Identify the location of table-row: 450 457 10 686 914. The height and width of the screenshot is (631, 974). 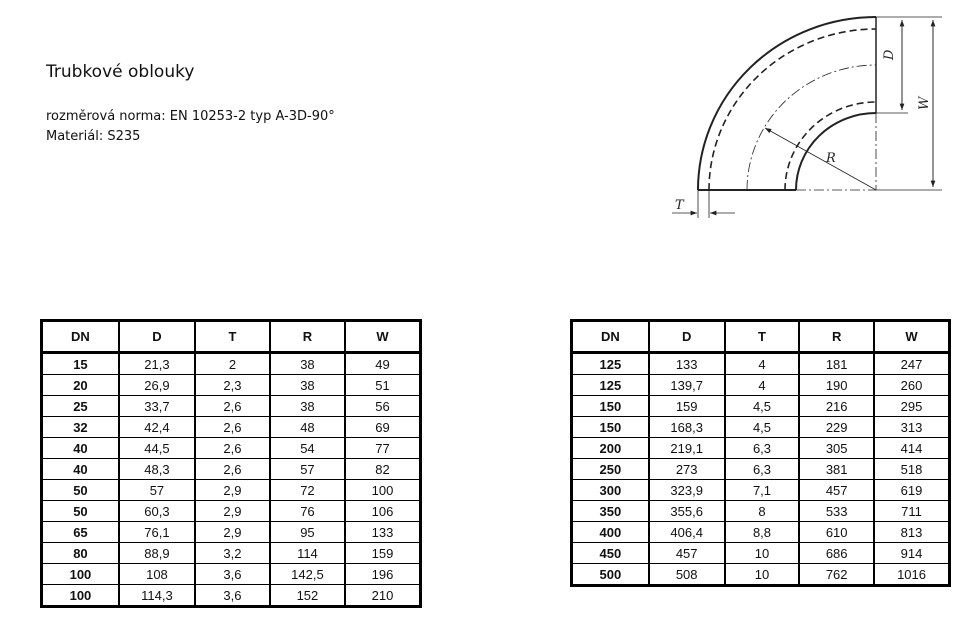
(760, 553).